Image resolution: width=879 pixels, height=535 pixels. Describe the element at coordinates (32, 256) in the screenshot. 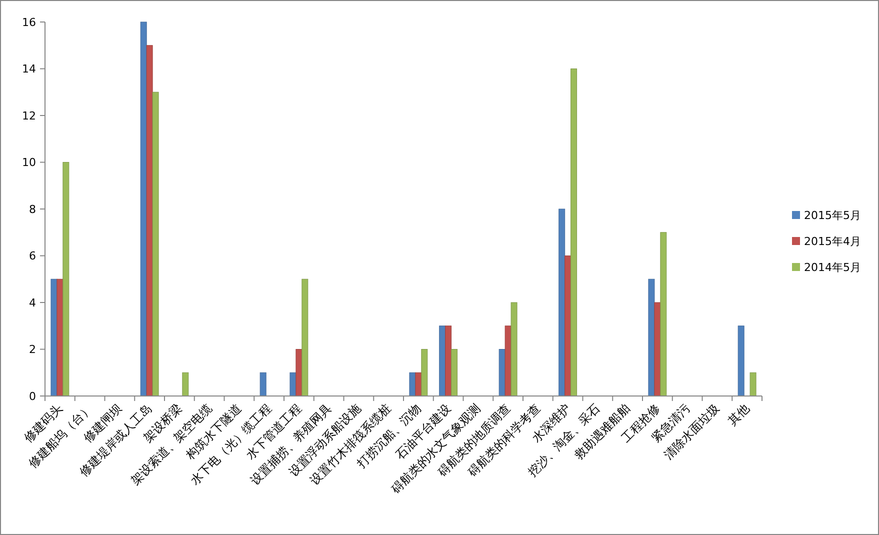

I see `y-tick-label: 6` at that location.